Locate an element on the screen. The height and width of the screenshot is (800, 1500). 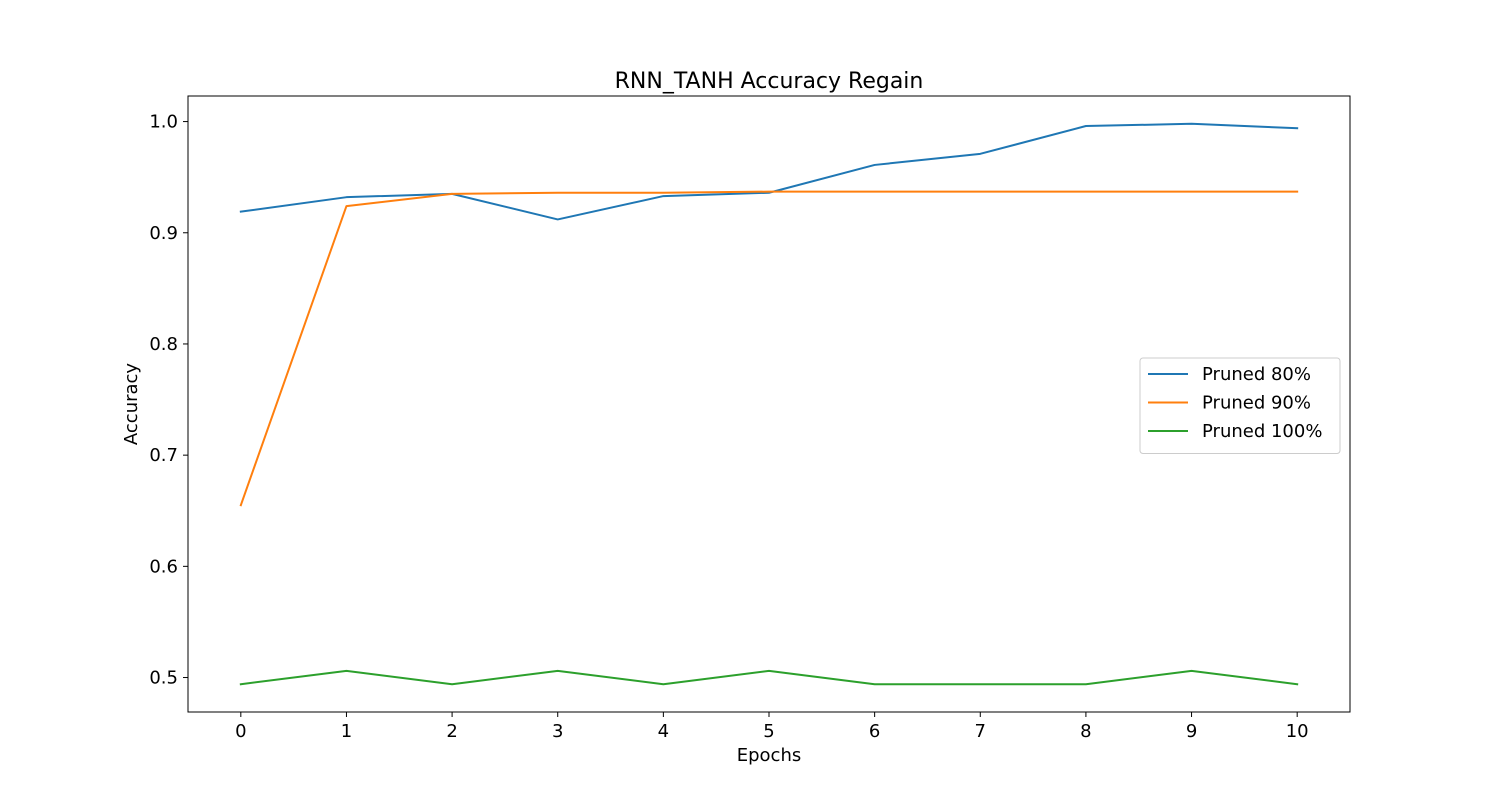
x-tick-label: 2 is located at coordinates (451, 731).